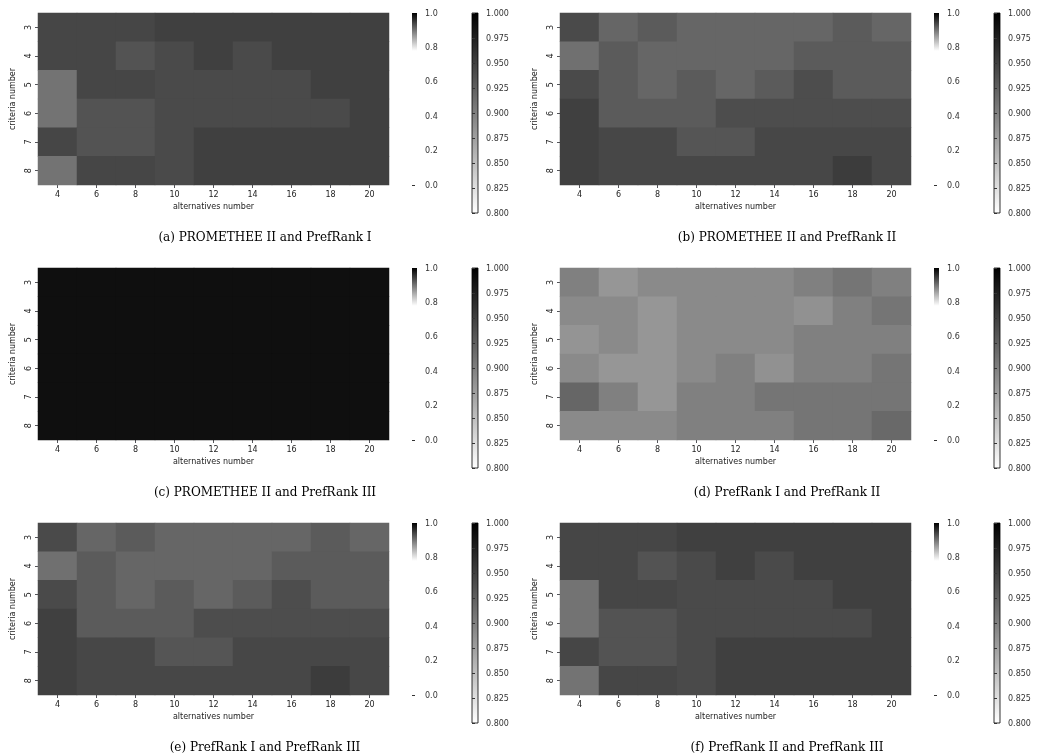 The width and height of the screenshot is (1038, 753). Describe the element at coordinates (28, 171) in the screenshot. I see `y-tick-label: 8` at that location.